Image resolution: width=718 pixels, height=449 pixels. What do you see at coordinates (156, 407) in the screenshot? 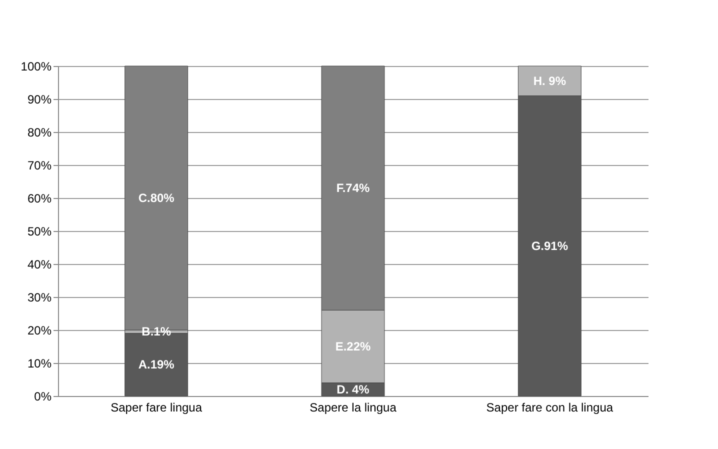
I see `x-tick-label: Saper fare lingua` at bounding box center [156, 407].